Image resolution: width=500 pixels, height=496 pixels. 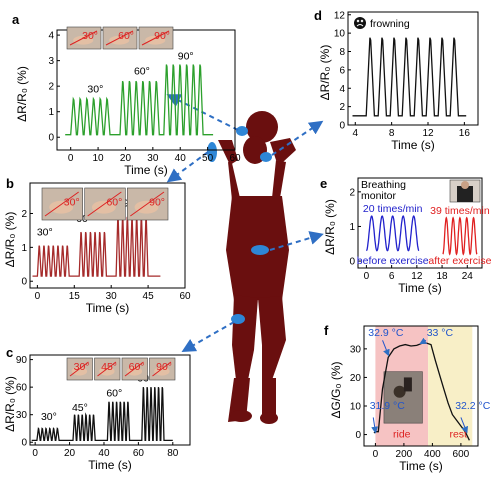 I want to click on sensor-knee, so click(x=238, y=319).